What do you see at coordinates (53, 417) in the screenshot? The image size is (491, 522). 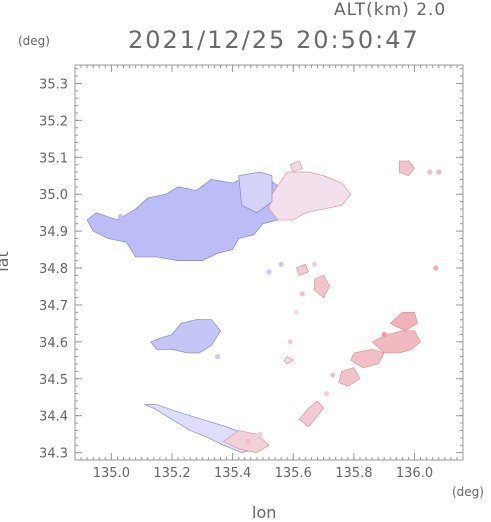 I see `y-tick-label: 34.4` at bounding box center [53, 417].